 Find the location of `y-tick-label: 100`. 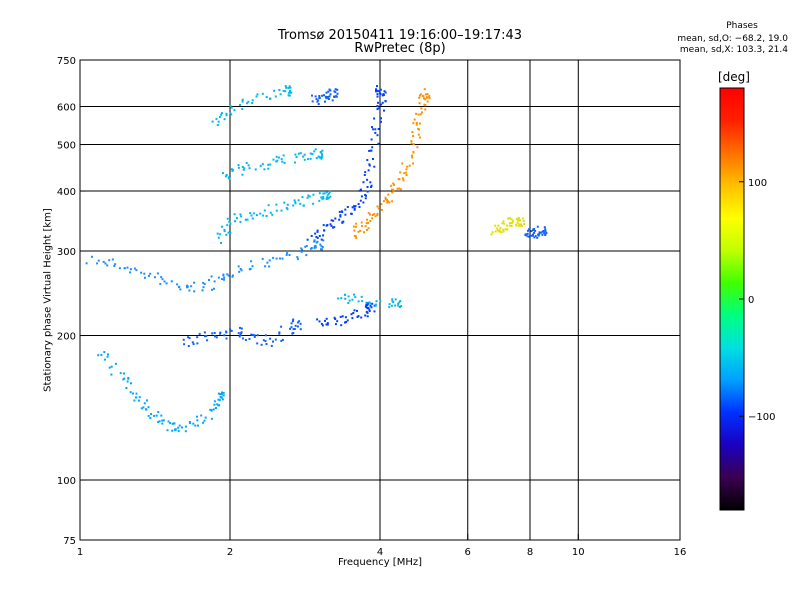

y-tick-label: 100 is located at coordinates (66, 481).